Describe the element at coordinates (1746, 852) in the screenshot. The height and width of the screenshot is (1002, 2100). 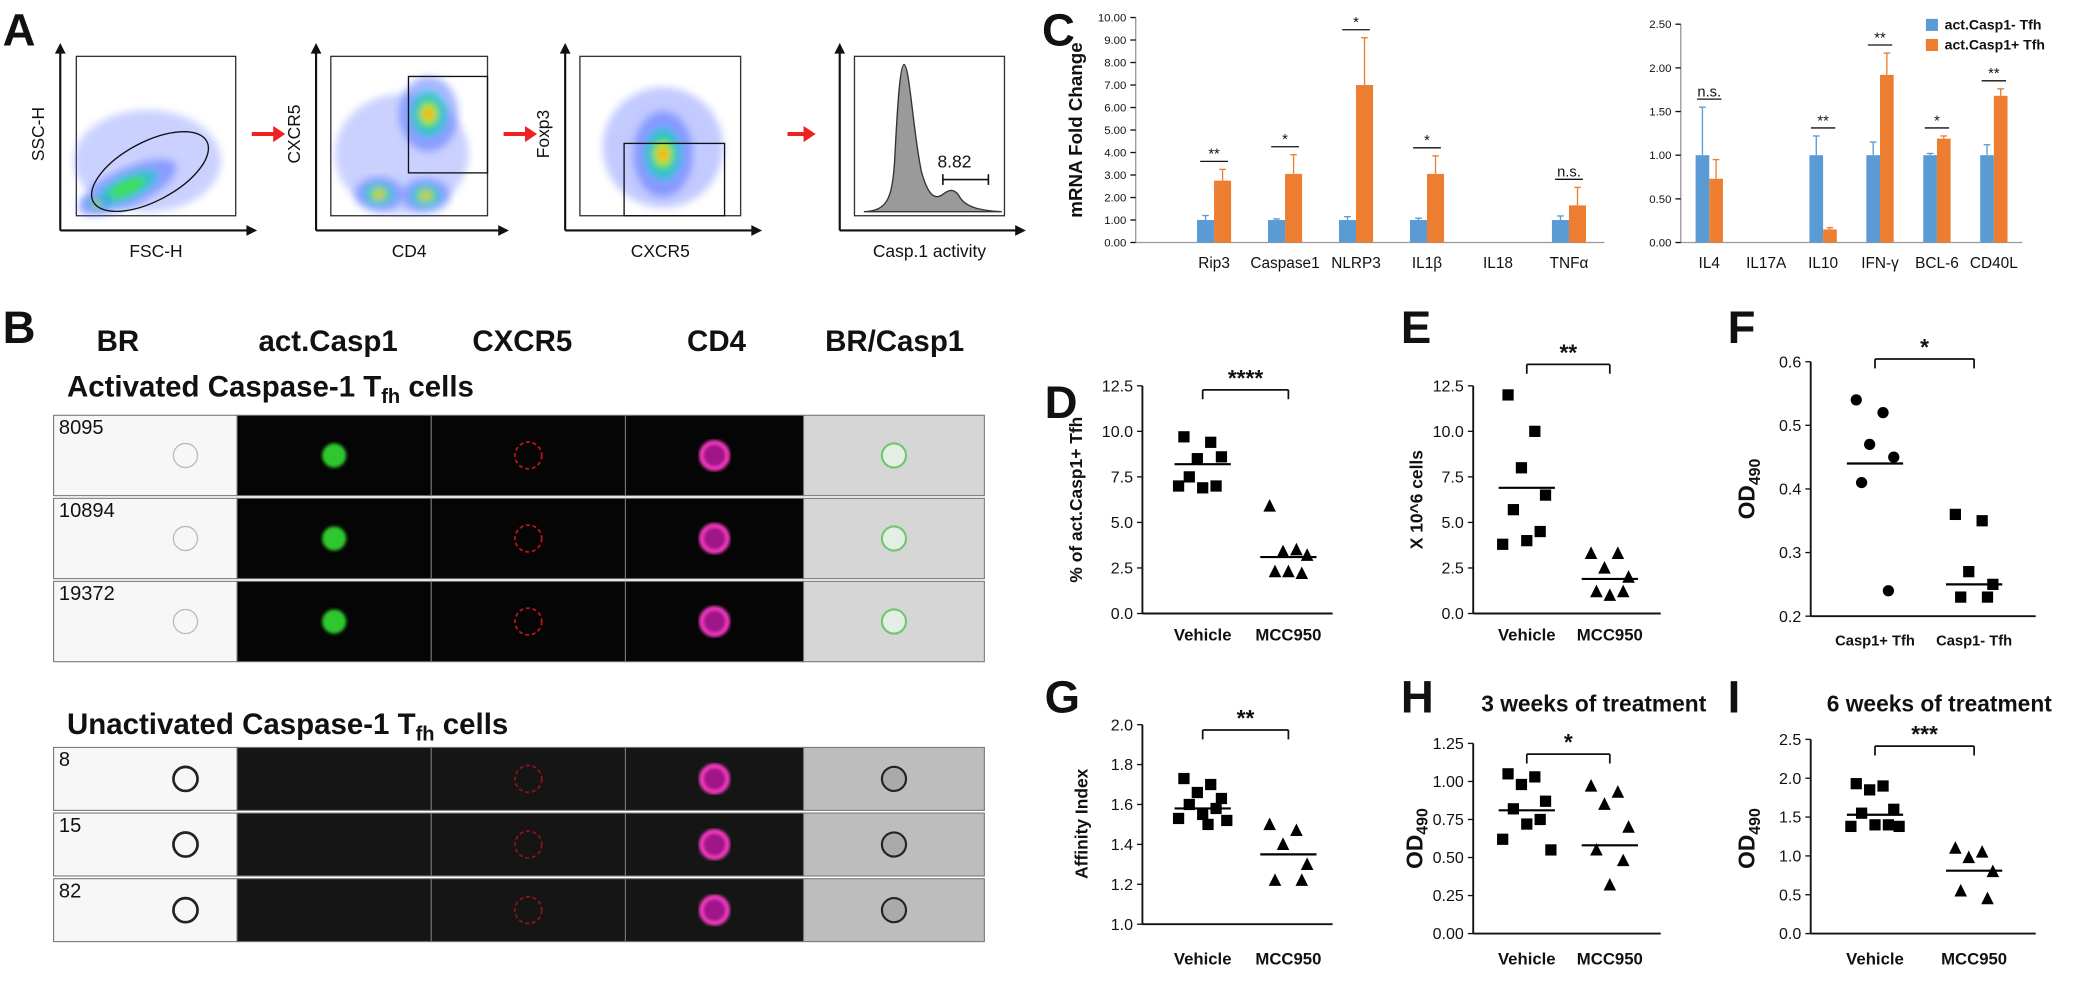
I see `y-axis-label-main: OD` at that location.